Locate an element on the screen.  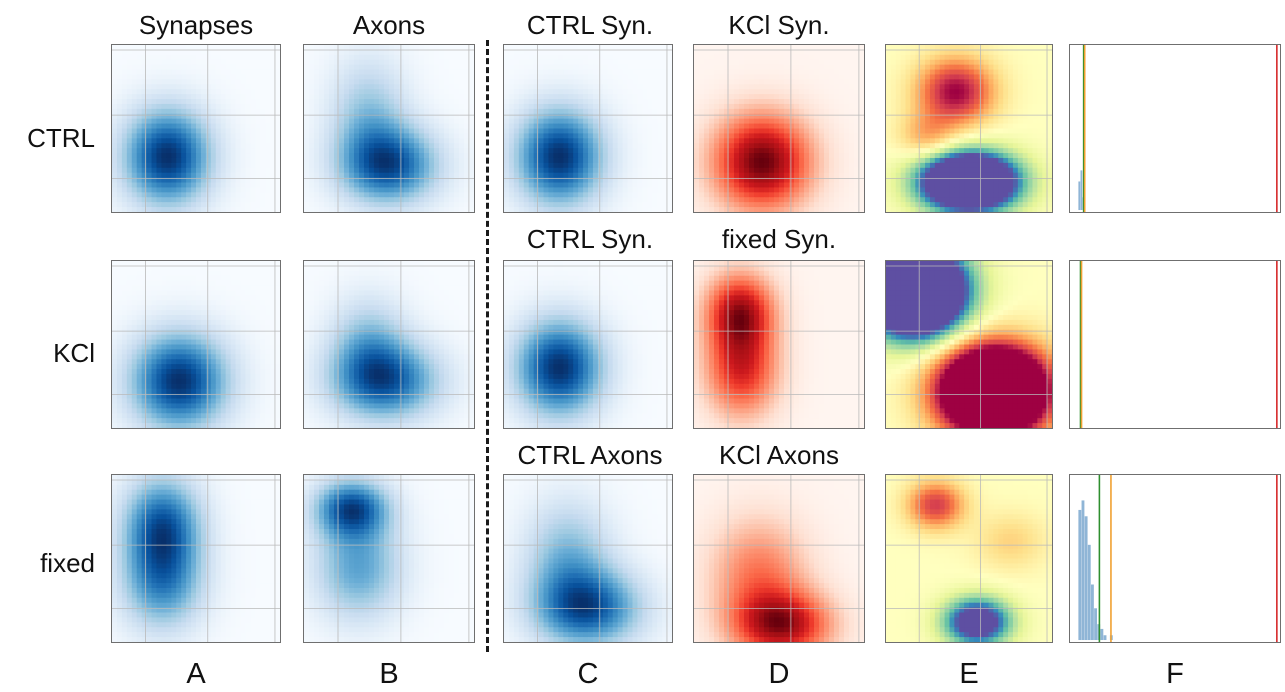
panel-a-kcl is located at coordinates (196, 344).